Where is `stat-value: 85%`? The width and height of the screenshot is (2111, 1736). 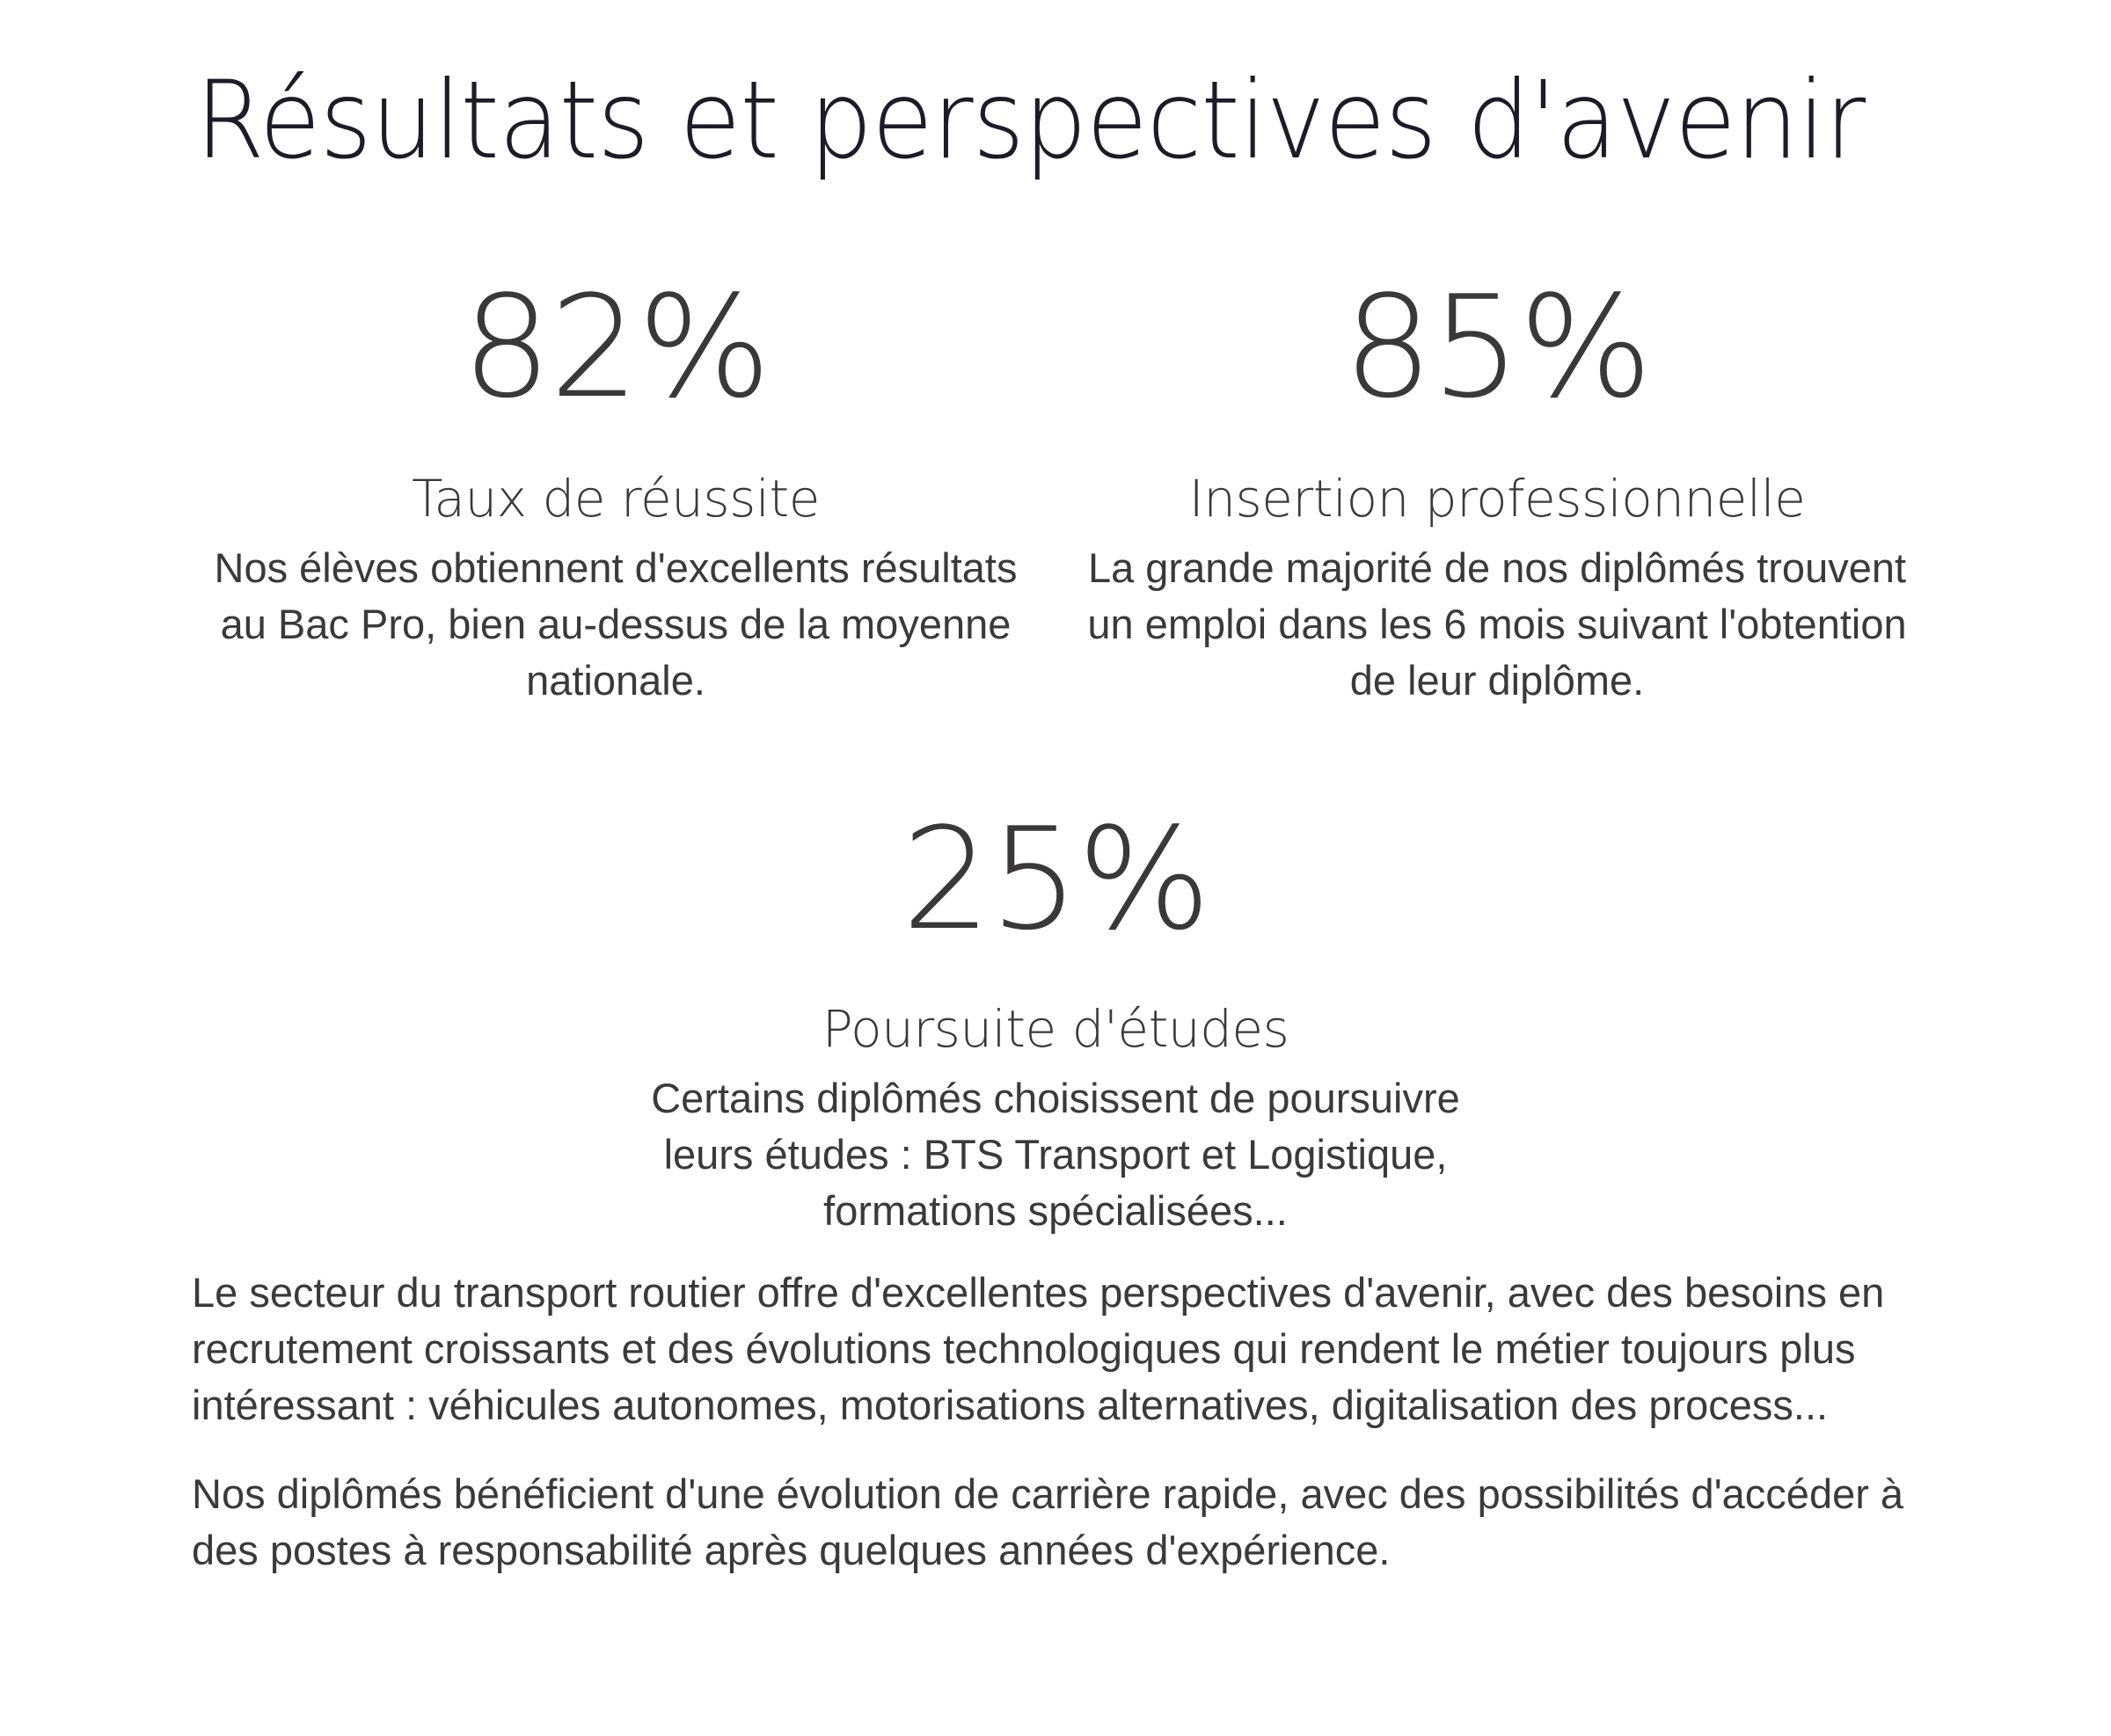
stat-value: 85% is located at coordinates (1498, 347).